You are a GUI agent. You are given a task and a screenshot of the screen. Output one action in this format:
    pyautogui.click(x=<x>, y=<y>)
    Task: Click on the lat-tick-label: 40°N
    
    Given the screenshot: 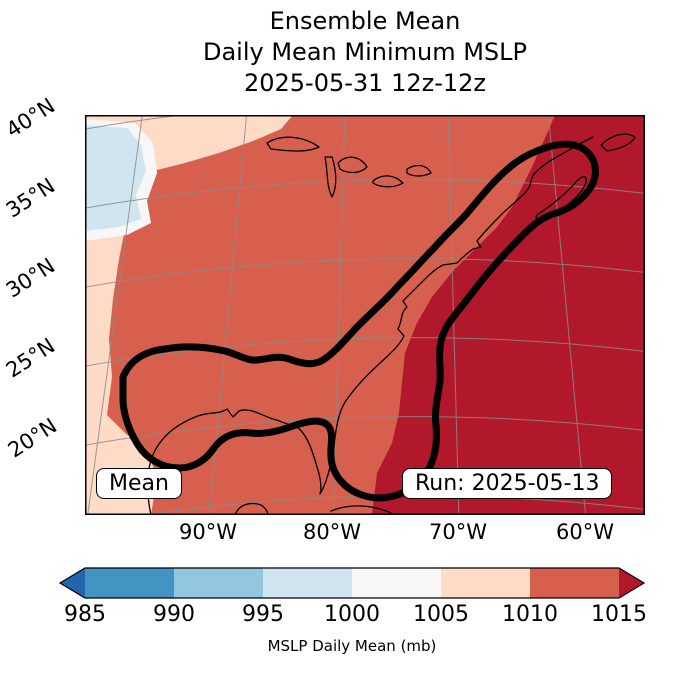 What is the action you would take?
    pyautogui.click(x=30, y=118)
    